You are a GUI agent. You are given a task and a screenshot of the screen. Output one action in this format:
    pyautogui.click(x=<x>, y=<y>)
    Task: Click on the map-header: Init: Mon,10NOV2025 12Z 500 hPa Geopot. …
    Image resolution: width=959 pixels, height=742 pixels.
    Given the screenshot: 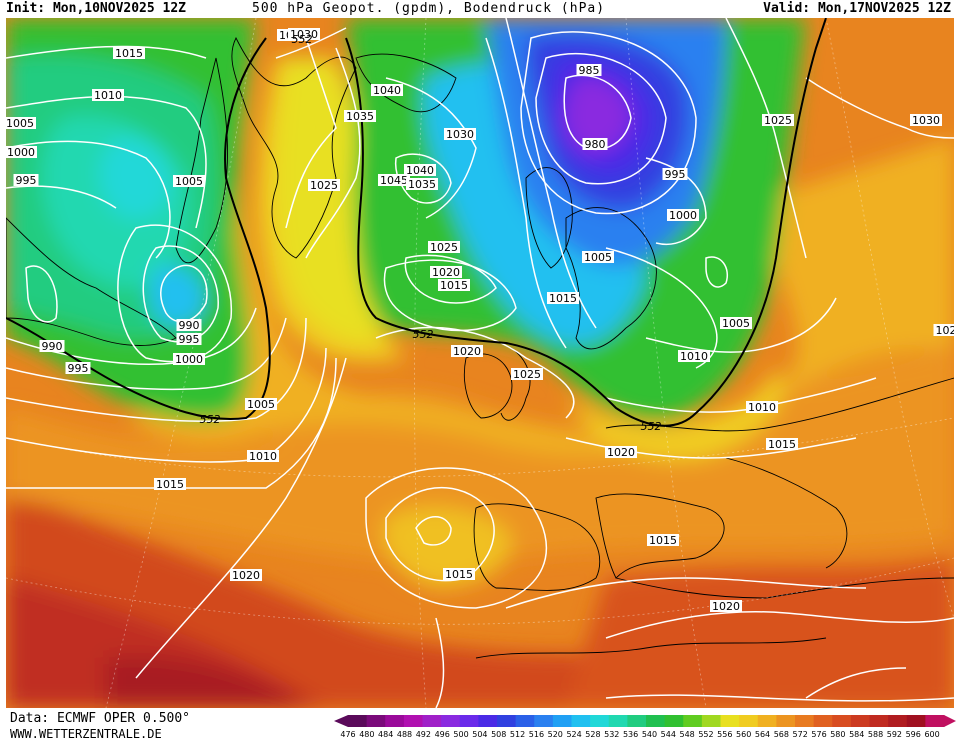 What is the action you would take?
    pyautogui.click(x=479, y=9)
    